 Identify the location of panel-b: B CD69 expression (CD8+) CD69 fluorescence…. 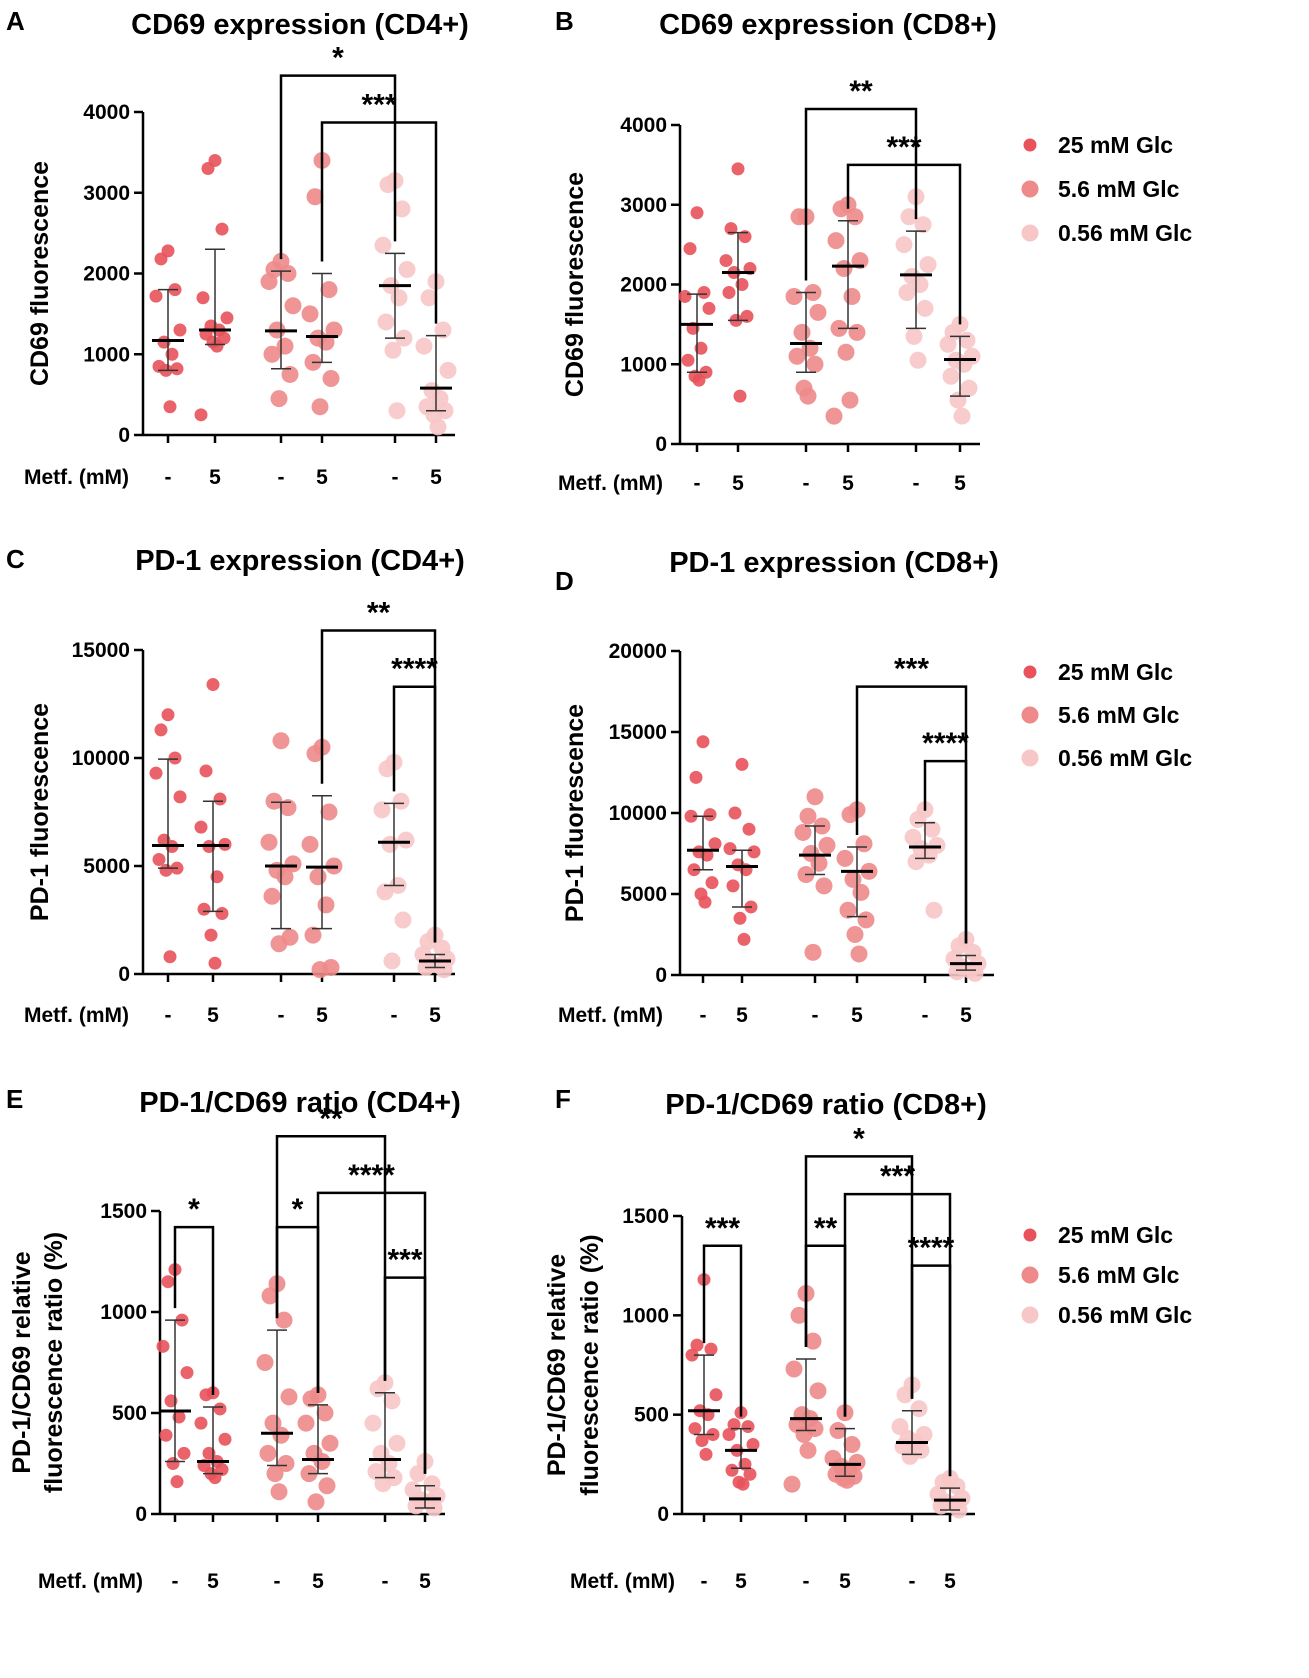
(873, 250).